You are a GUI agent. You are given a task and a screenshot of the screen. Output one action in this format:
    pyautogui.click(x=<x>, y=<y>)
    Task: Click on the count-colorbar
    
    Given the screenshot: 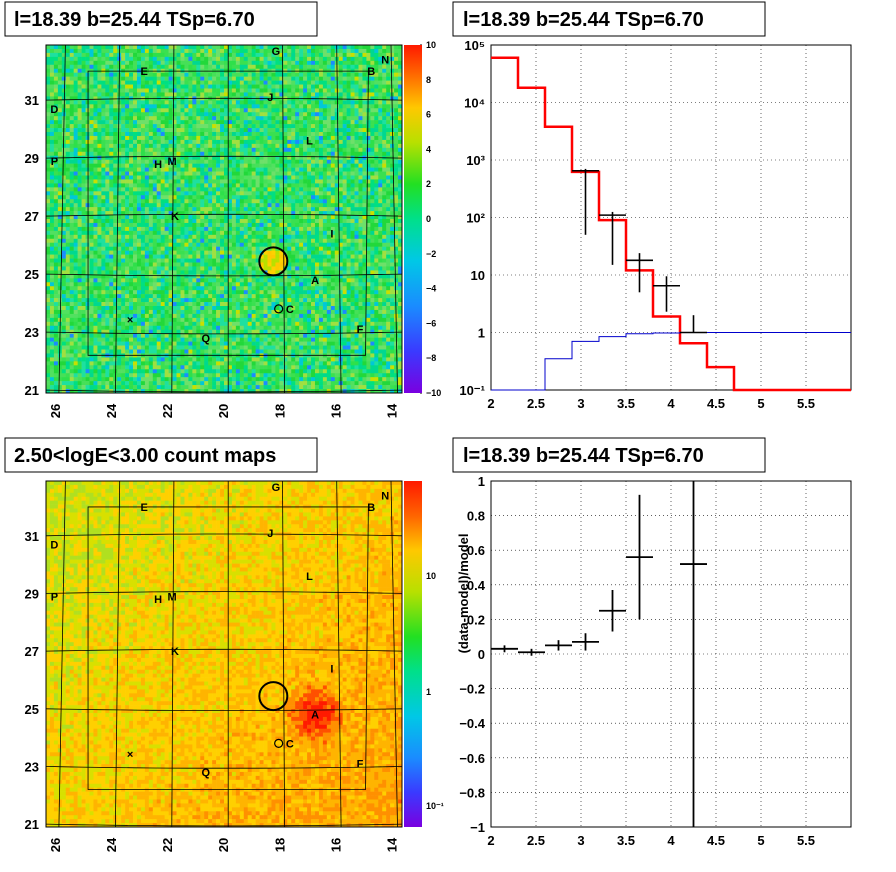 What is the action you would take?
    pyautogui.click(x=413, y=654)
    